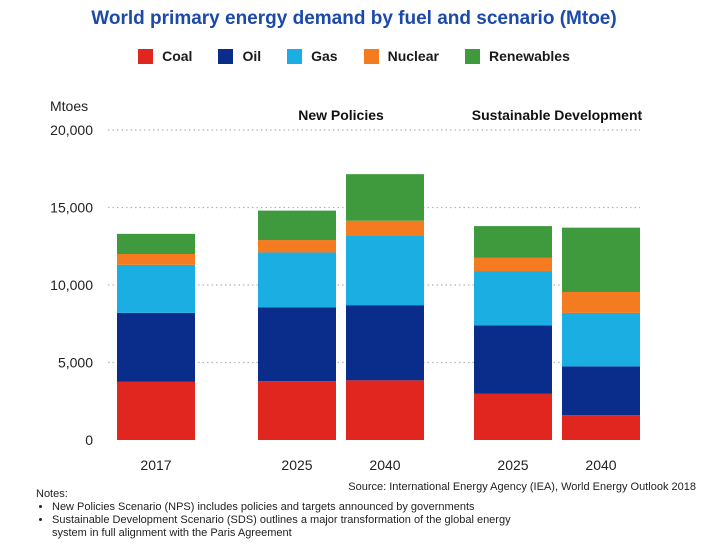  I want to click on y-axis-title: Mtoes, so click(69, 106).